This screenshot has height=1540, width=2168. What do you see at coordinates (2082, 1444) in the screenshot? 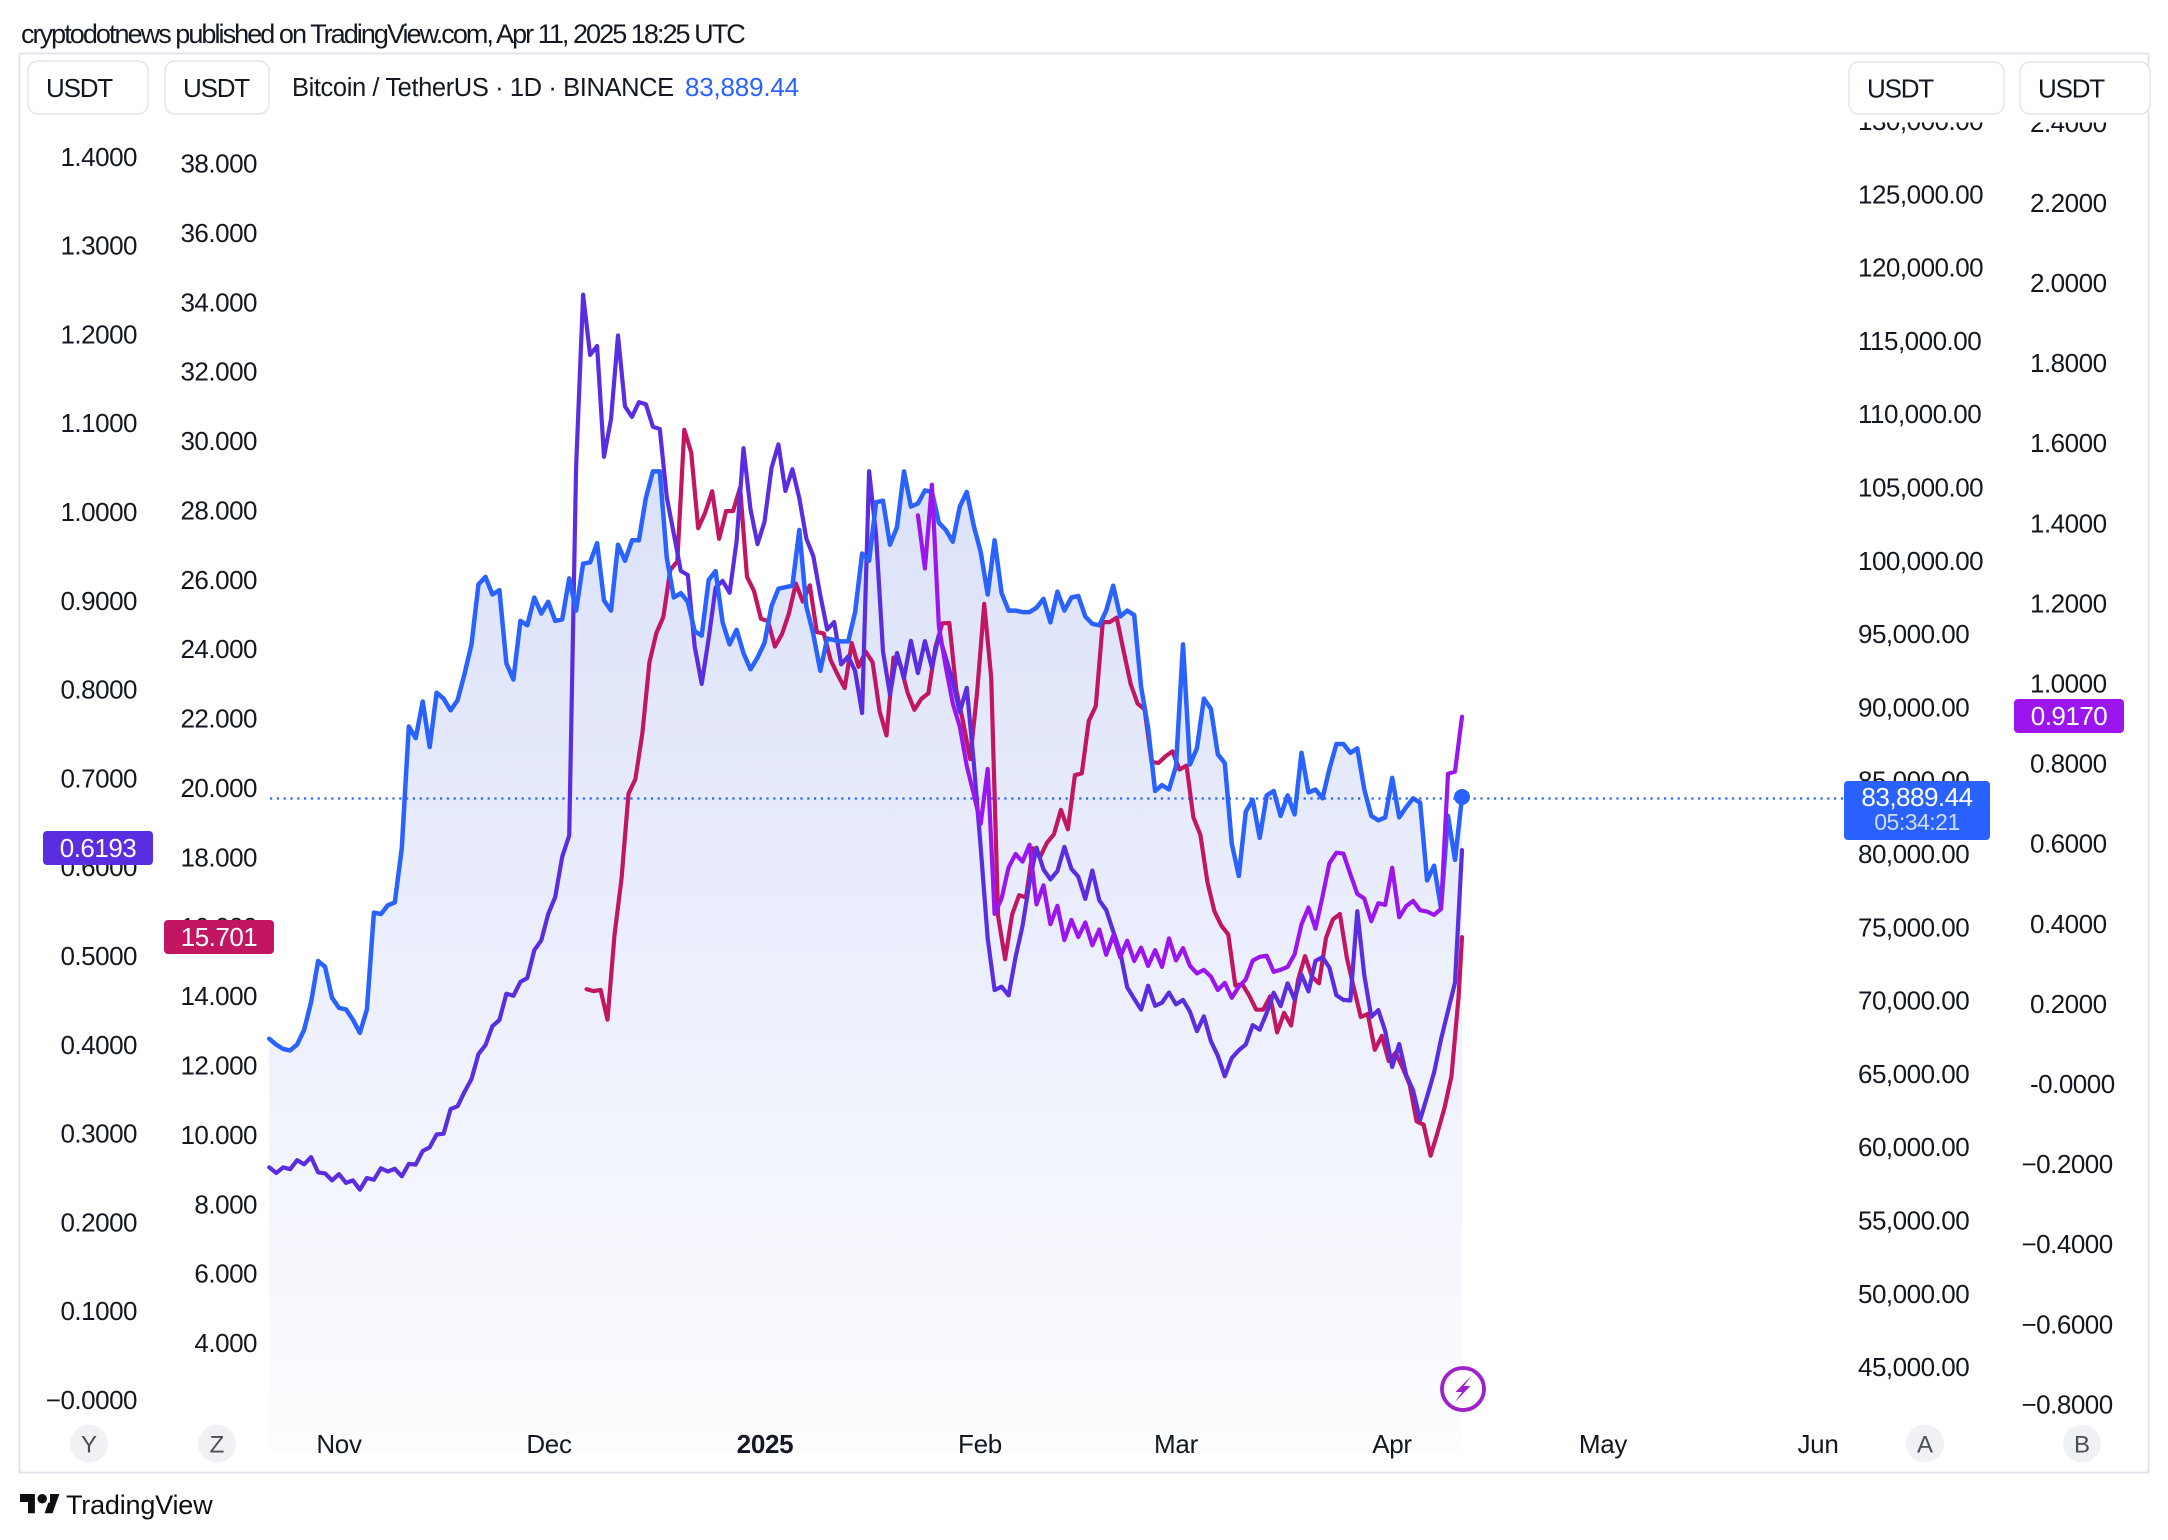
I see `svg-text: B` at bounding box center [2082, 1444].